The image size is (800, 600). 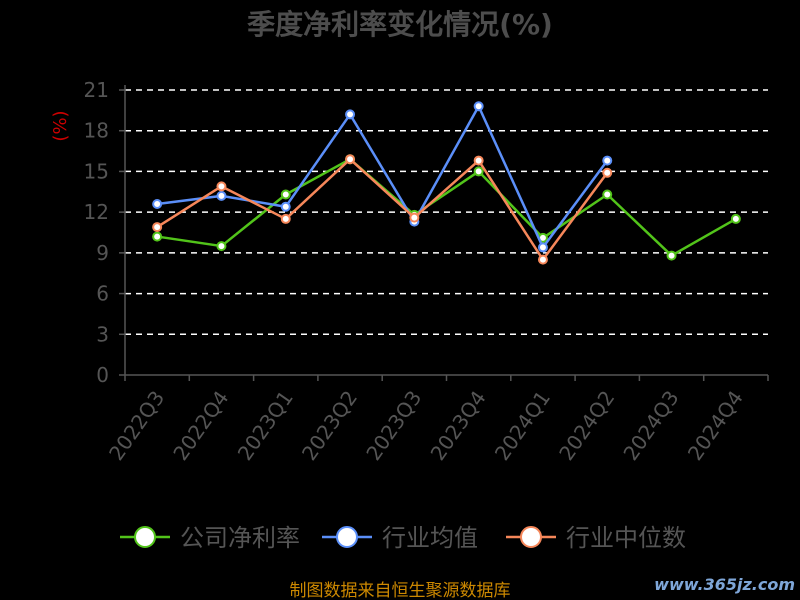 I want to click on y-axis-label: (%), so click(x=60, y=125).